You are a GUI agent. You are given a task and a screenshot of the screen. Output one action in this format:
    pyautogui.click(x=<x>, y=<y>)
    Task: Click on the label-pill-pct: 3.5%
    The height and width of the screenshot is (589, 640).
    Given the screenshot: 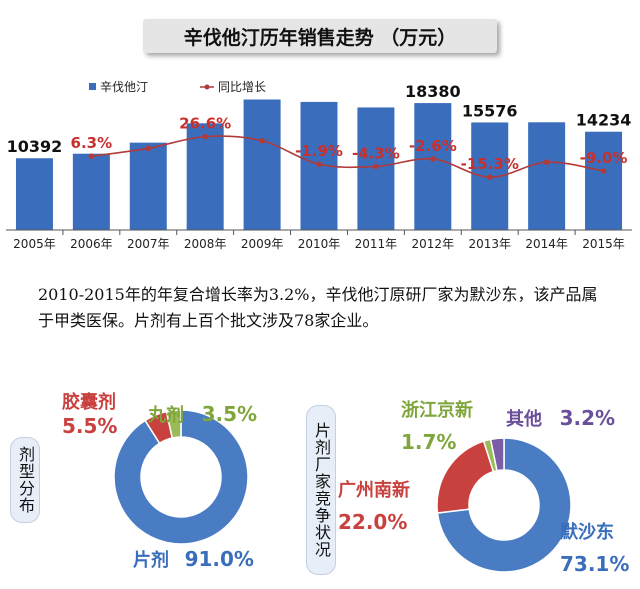 What is the action you would take?
    pyautogui.click(x=229, y=414)
    